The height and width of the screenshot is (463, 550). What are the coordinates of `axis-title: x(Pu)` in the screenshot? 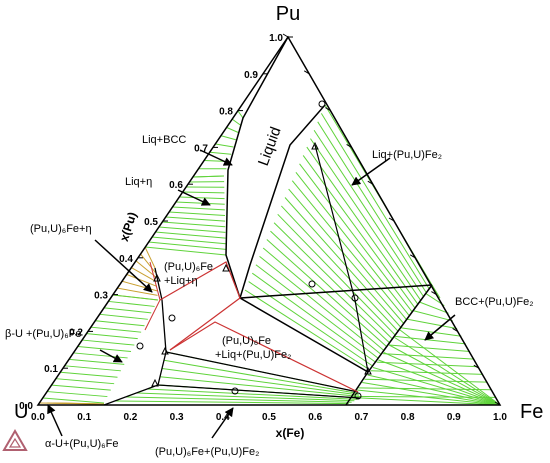 It's located at (128, 226).